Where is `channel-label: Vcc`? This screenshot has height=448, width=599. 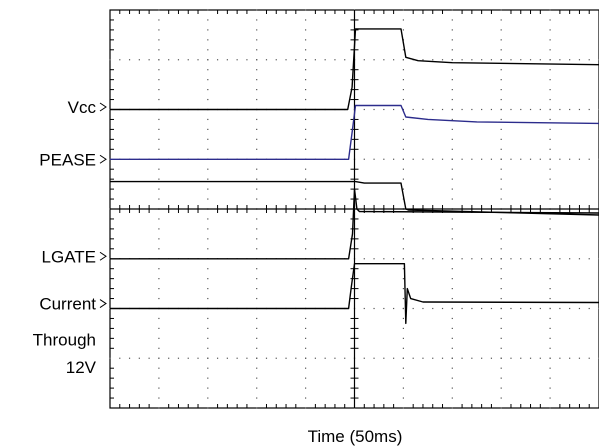 channel-label: Vcc is located at coordinates (82, 107).